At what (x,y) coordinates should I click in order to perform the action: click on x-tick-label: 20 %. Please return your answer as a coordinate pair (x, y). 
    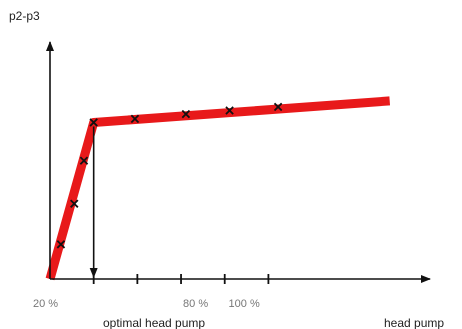
    Looking at the image, I should click on (45, 304).